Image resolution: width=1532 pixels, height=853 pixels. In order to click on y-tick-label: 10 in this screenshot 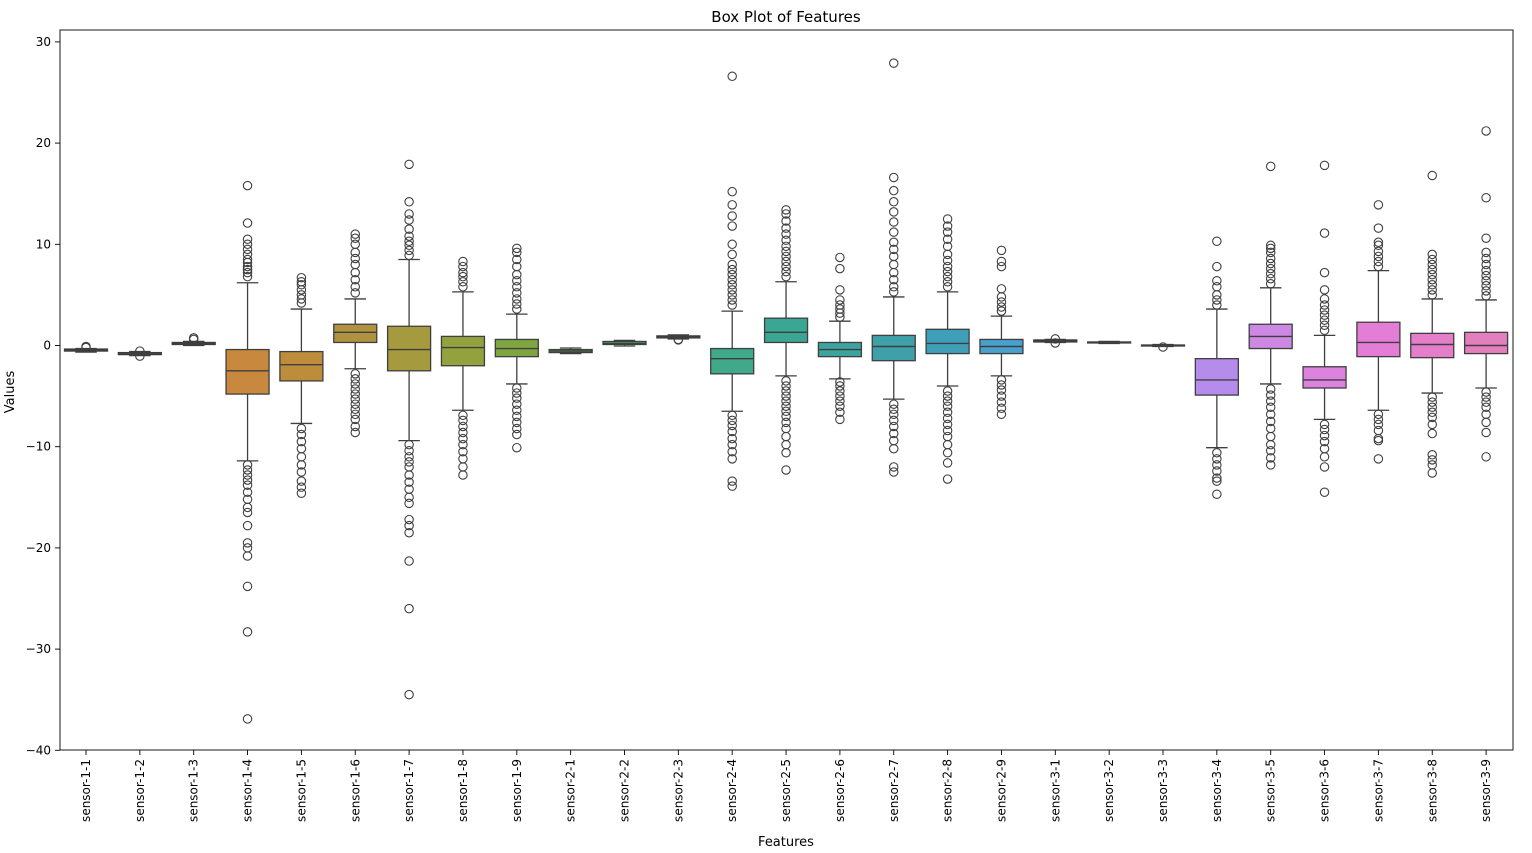, I will do `click(43, 244)`.